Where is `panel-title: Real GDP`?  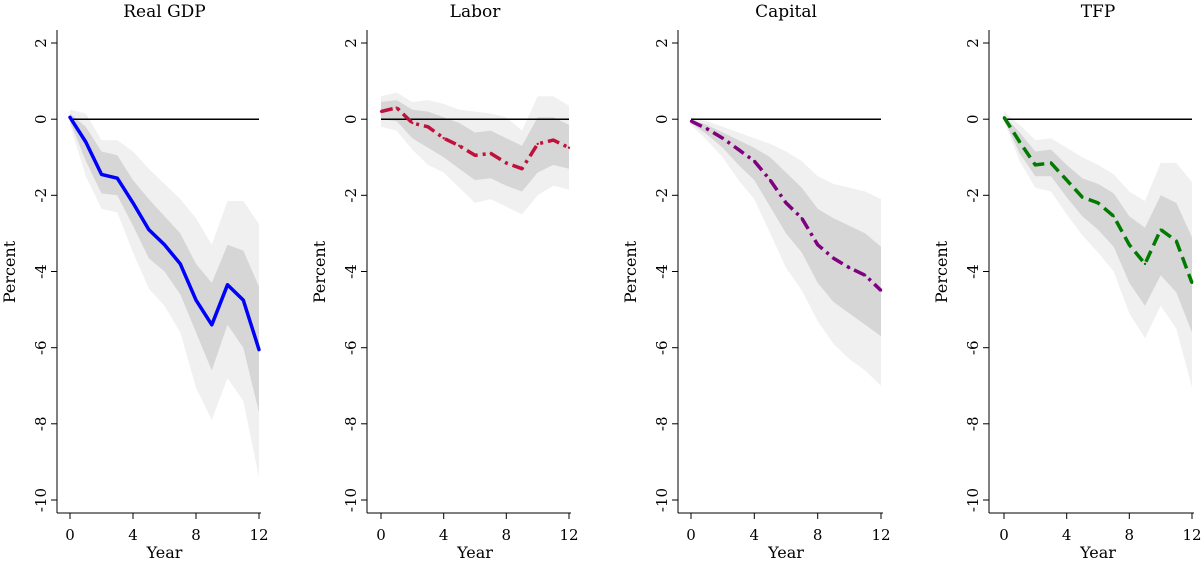
panel-title: Real GDP is located at coordinates (164, 12).